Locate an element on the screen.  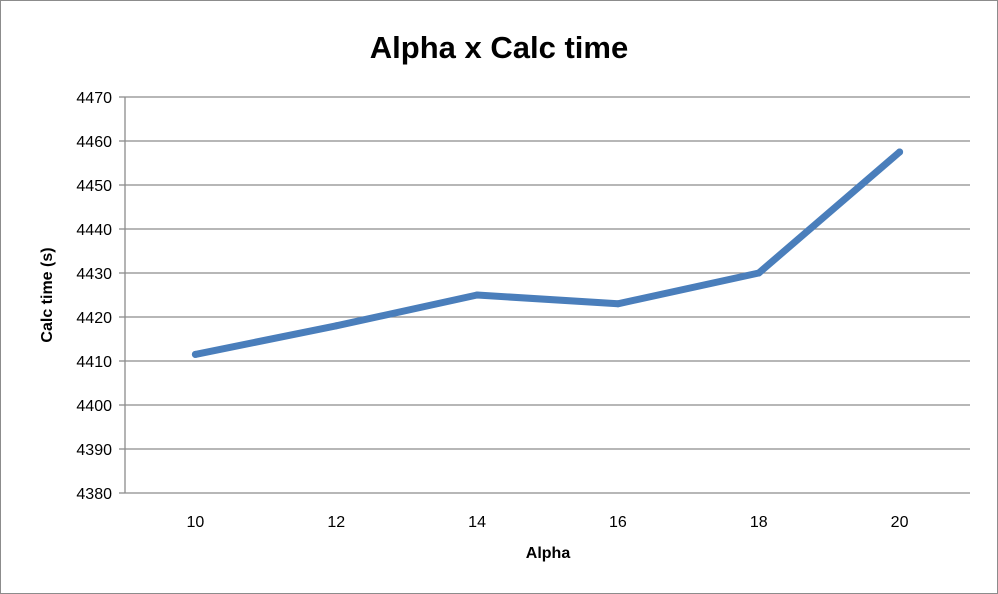
x-tick-label: 20 is located at coordinates (900, 522).